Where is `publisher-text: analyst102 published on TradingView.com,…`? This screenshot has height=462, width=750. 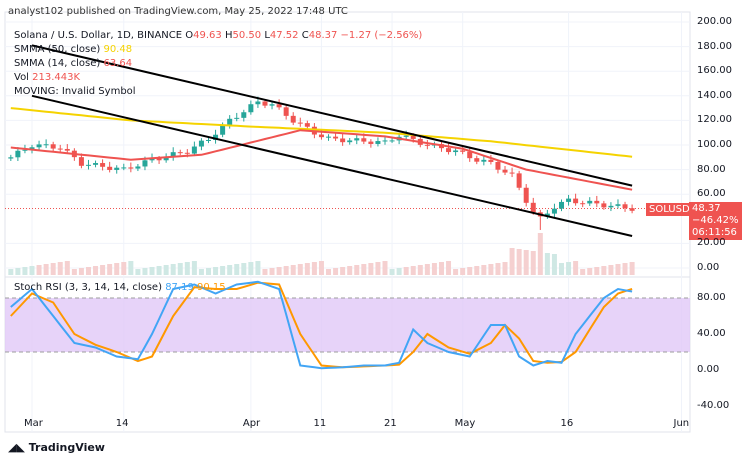 publisher-text: analyst102 published on TradingView.com,… is located at coordinates (178, 11).